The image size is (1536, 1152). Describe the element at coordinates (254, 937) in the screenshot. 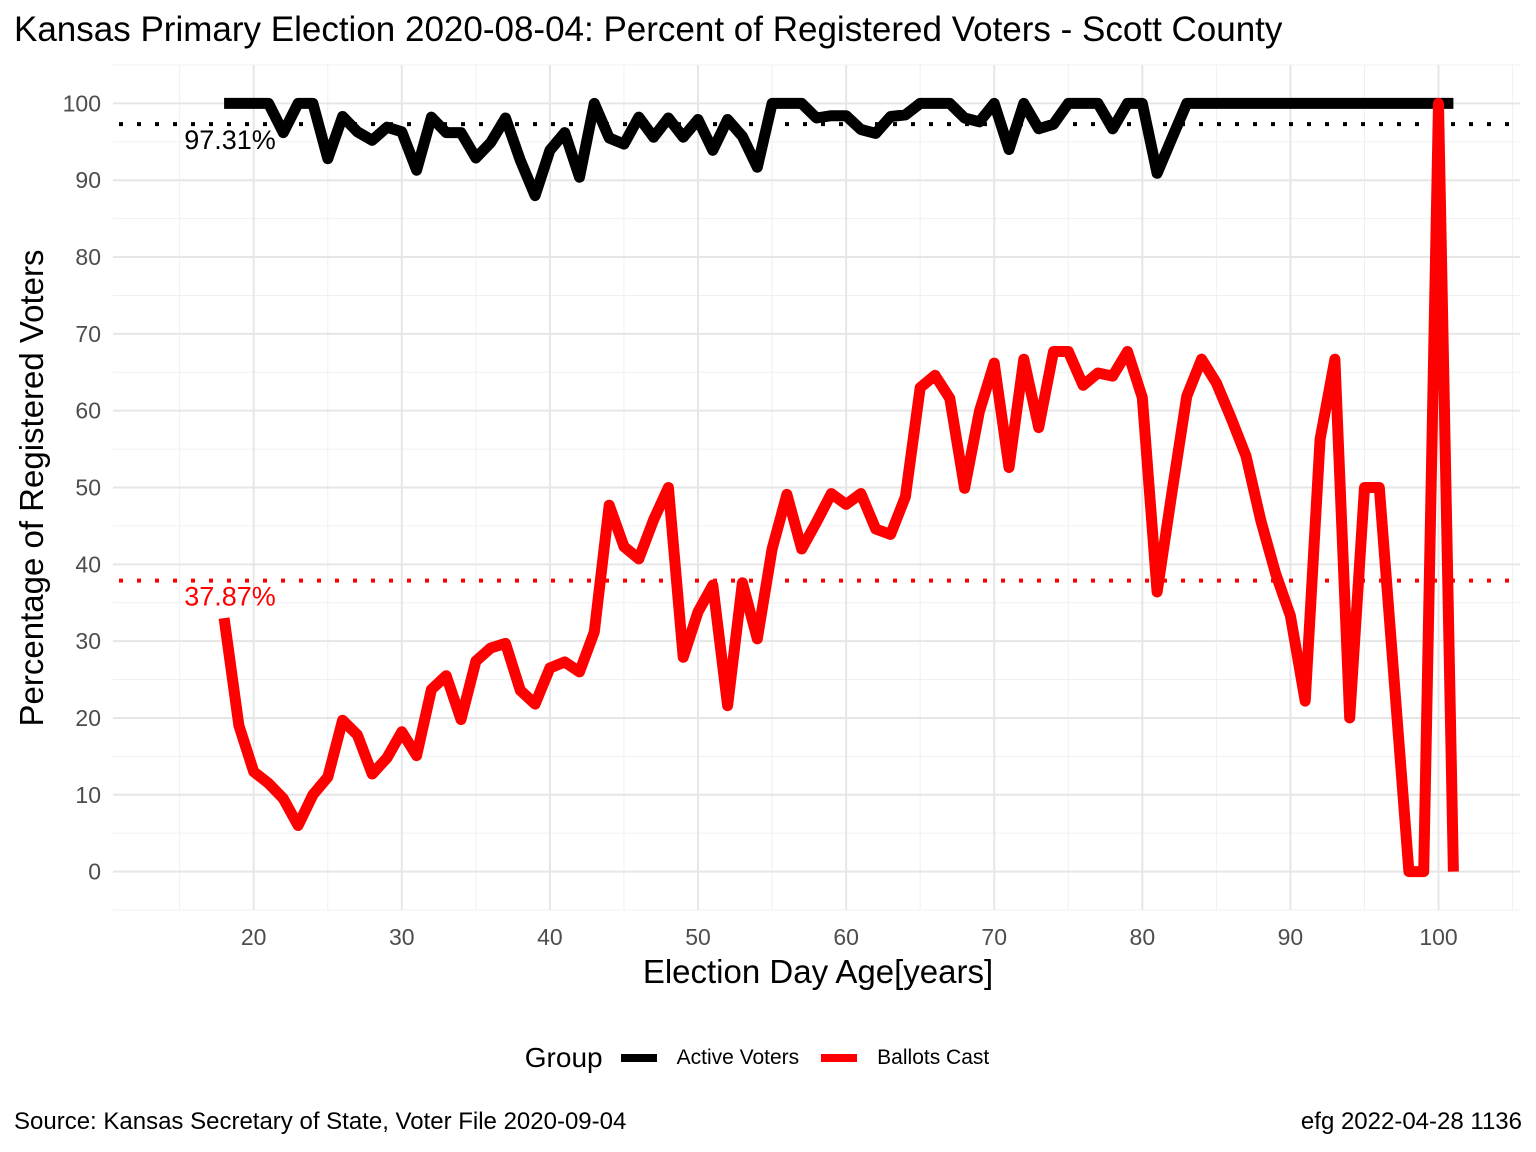

I see `x-tick-label: 20` at that location.